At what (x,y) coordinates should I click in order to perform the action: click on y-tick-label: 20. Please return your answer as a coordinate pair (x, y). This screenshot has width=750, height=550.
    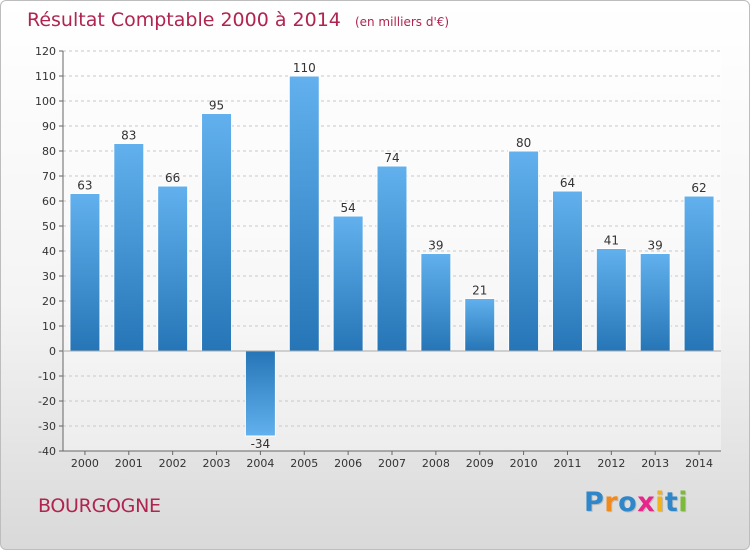
    Looking at the image, I should click on (49, 301).